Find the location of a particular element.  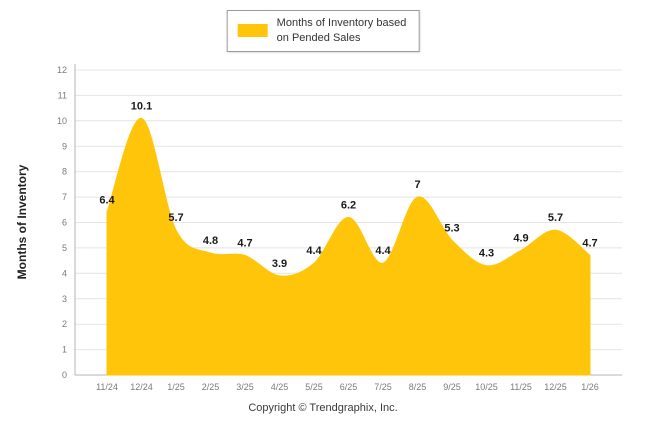

svg-text: 8/25 is located at coordinates (418, 387).